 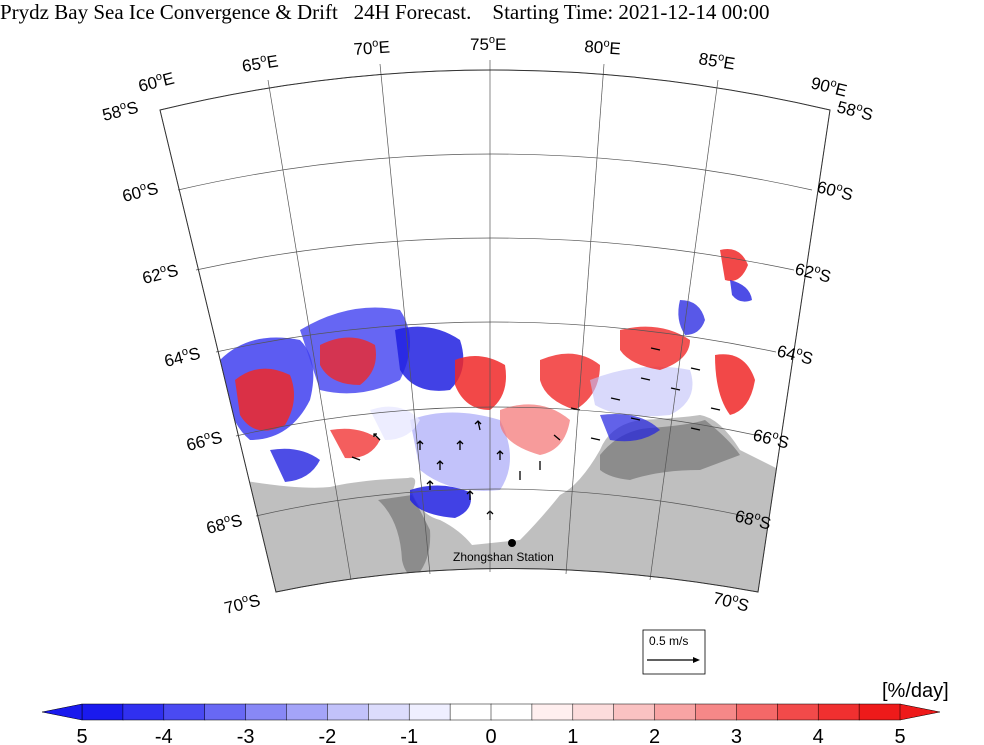 What do you see at coordinates (224, 524) in the screenshot?
I see `lat-label-left-68: 68oS` at bounding box center [224, 524].